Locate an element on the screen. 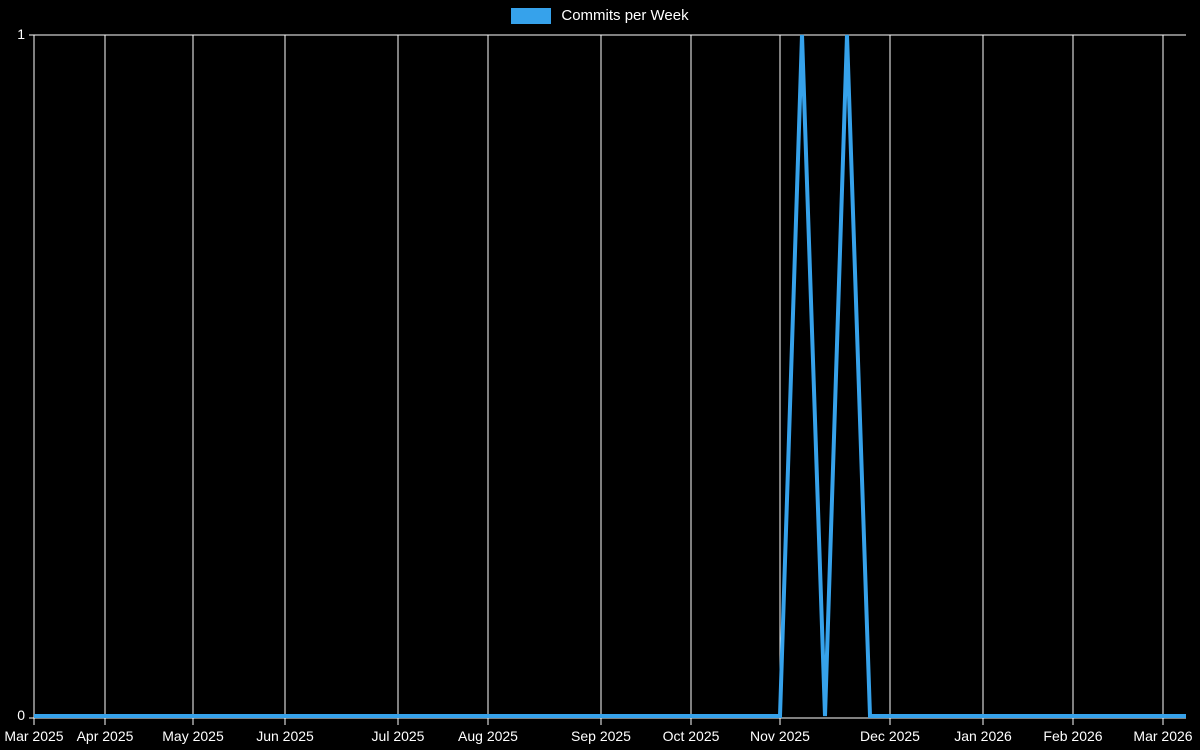  x-tick-label: Feb 2026 is located at coordinates (1073, 736).